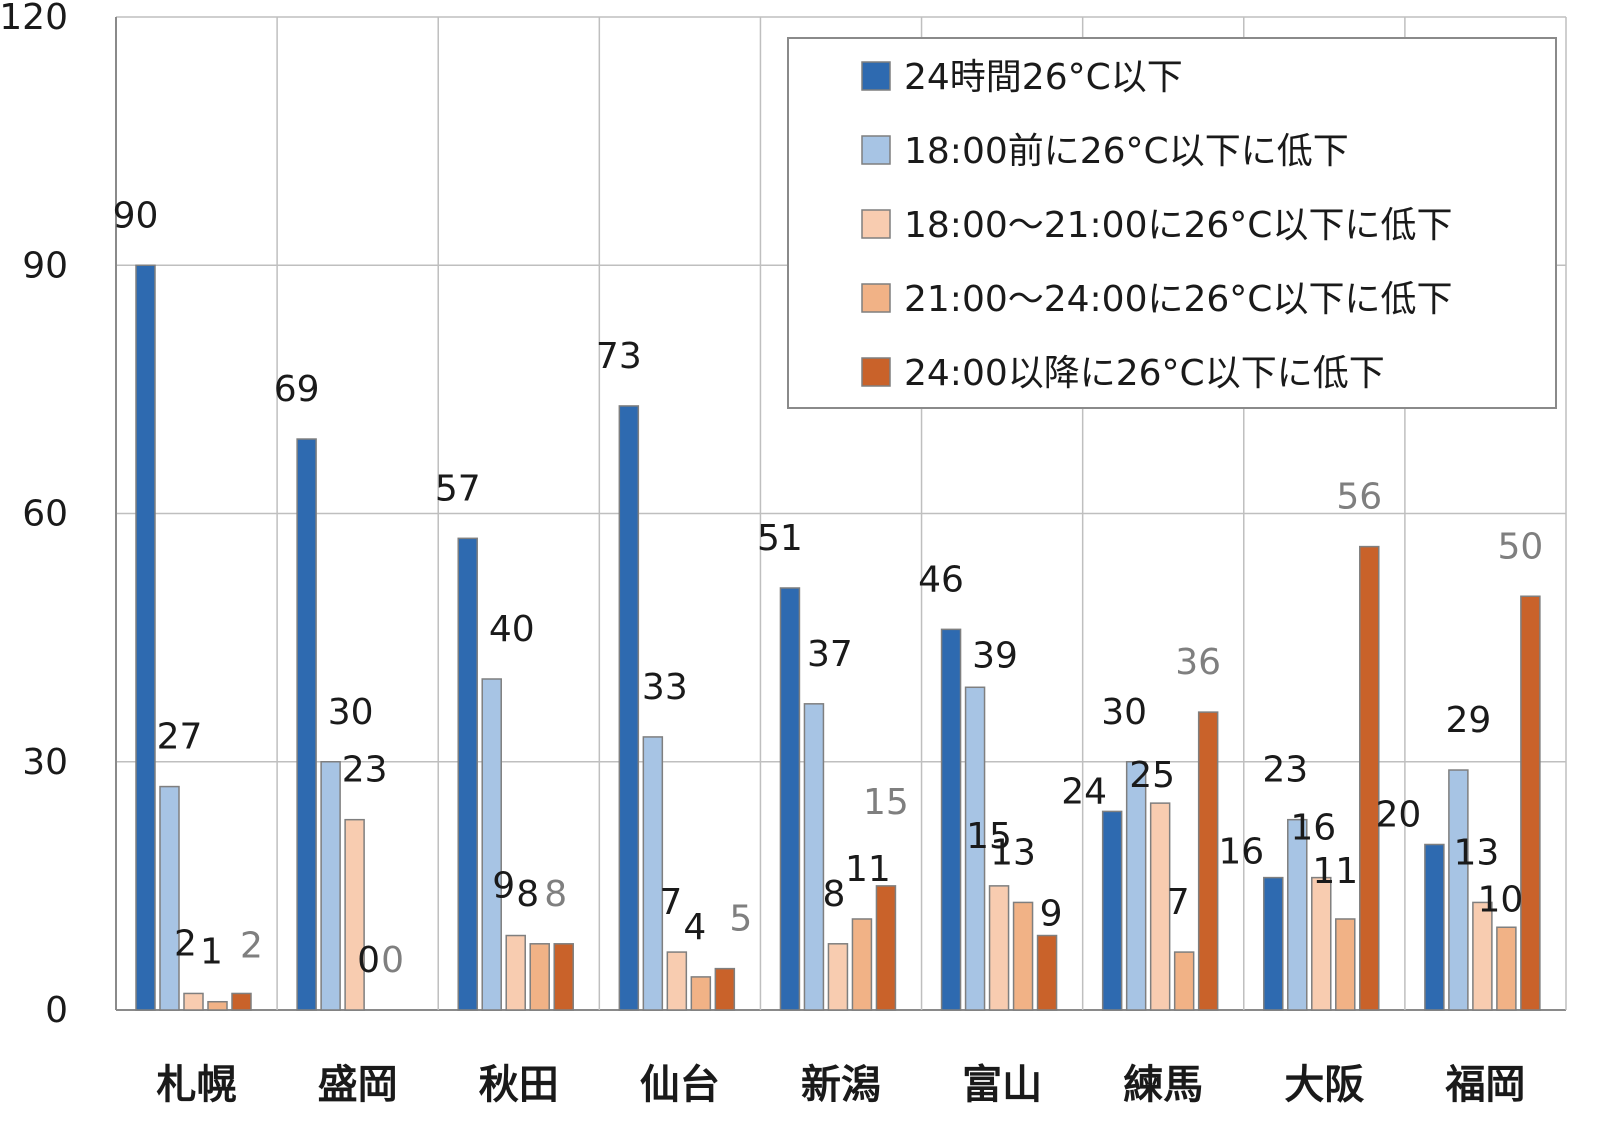  What do you see at coordinates (136, 215) in the screenshot?
I see `data-label: 90` at bounding box center [136, 215].